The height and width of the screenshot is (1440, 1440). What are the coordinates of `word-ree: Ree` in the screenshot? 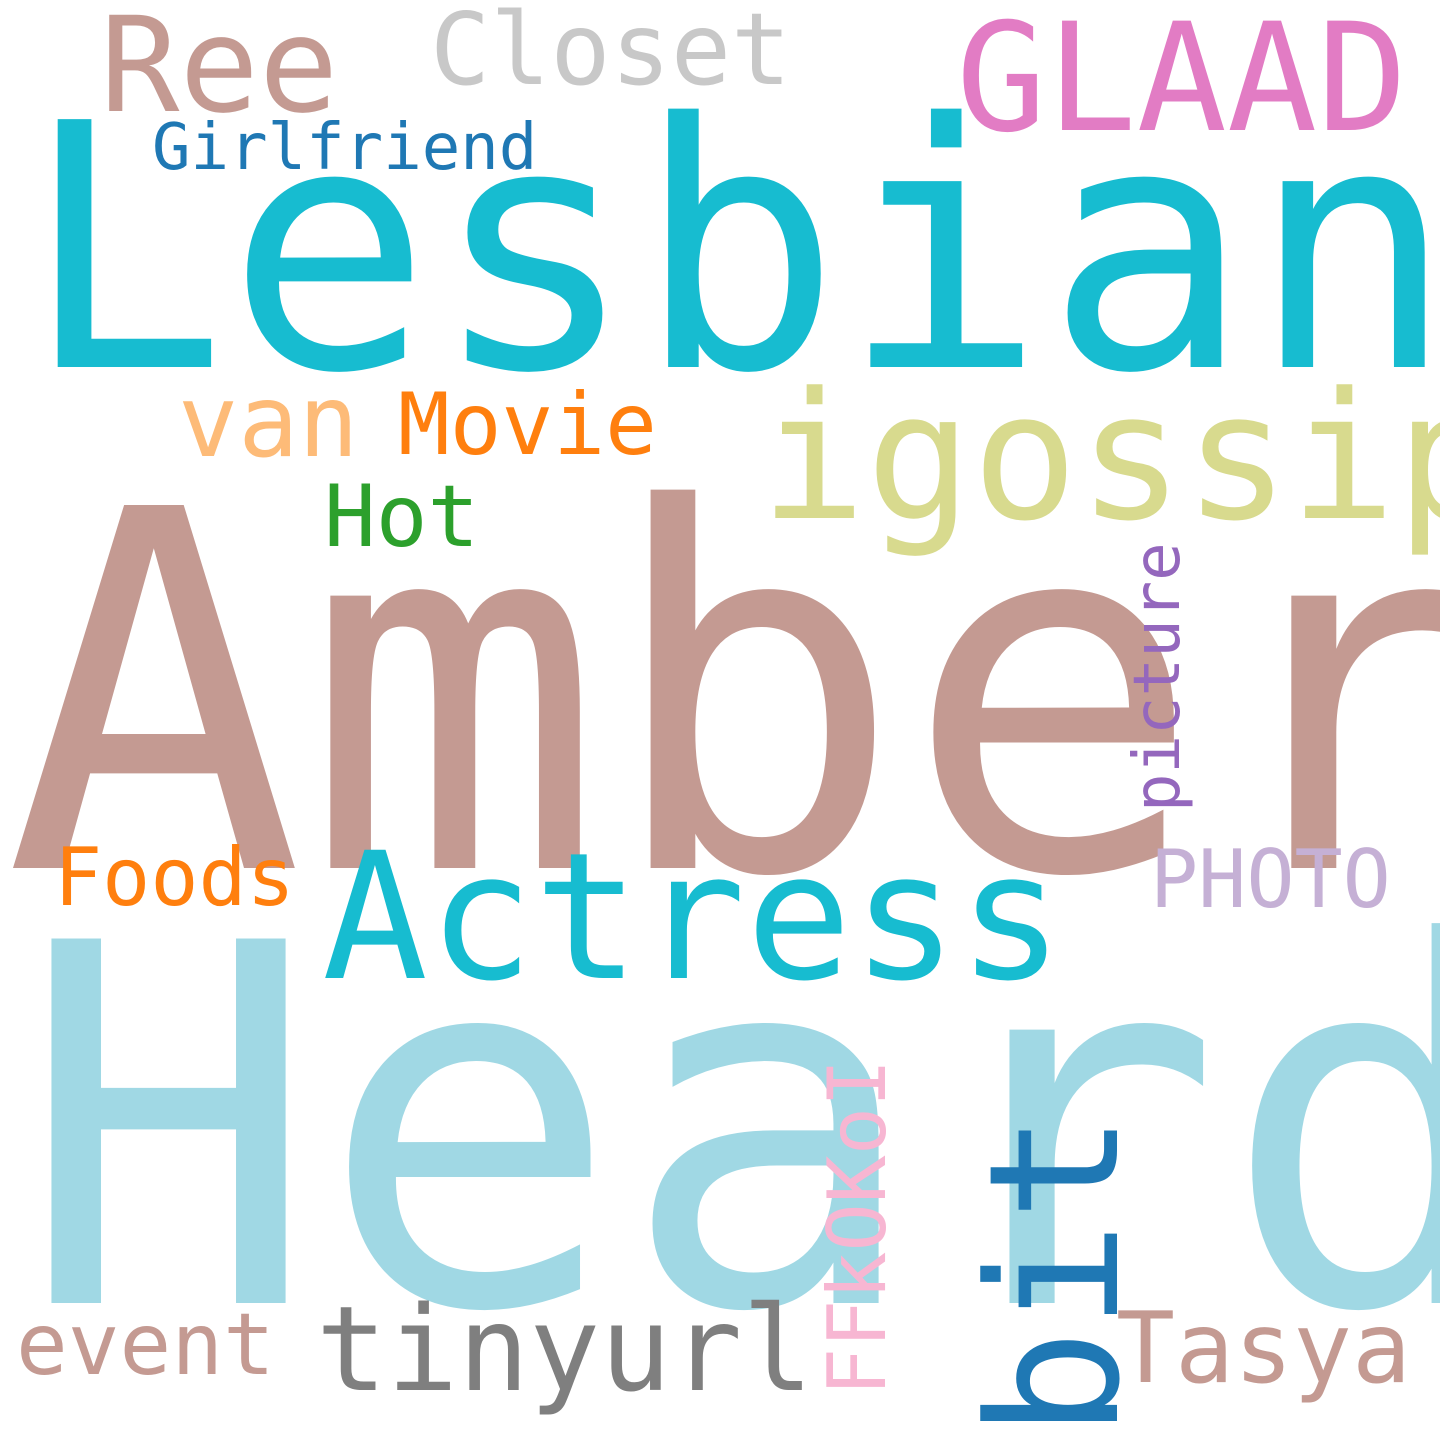 It's located at (219, 71).